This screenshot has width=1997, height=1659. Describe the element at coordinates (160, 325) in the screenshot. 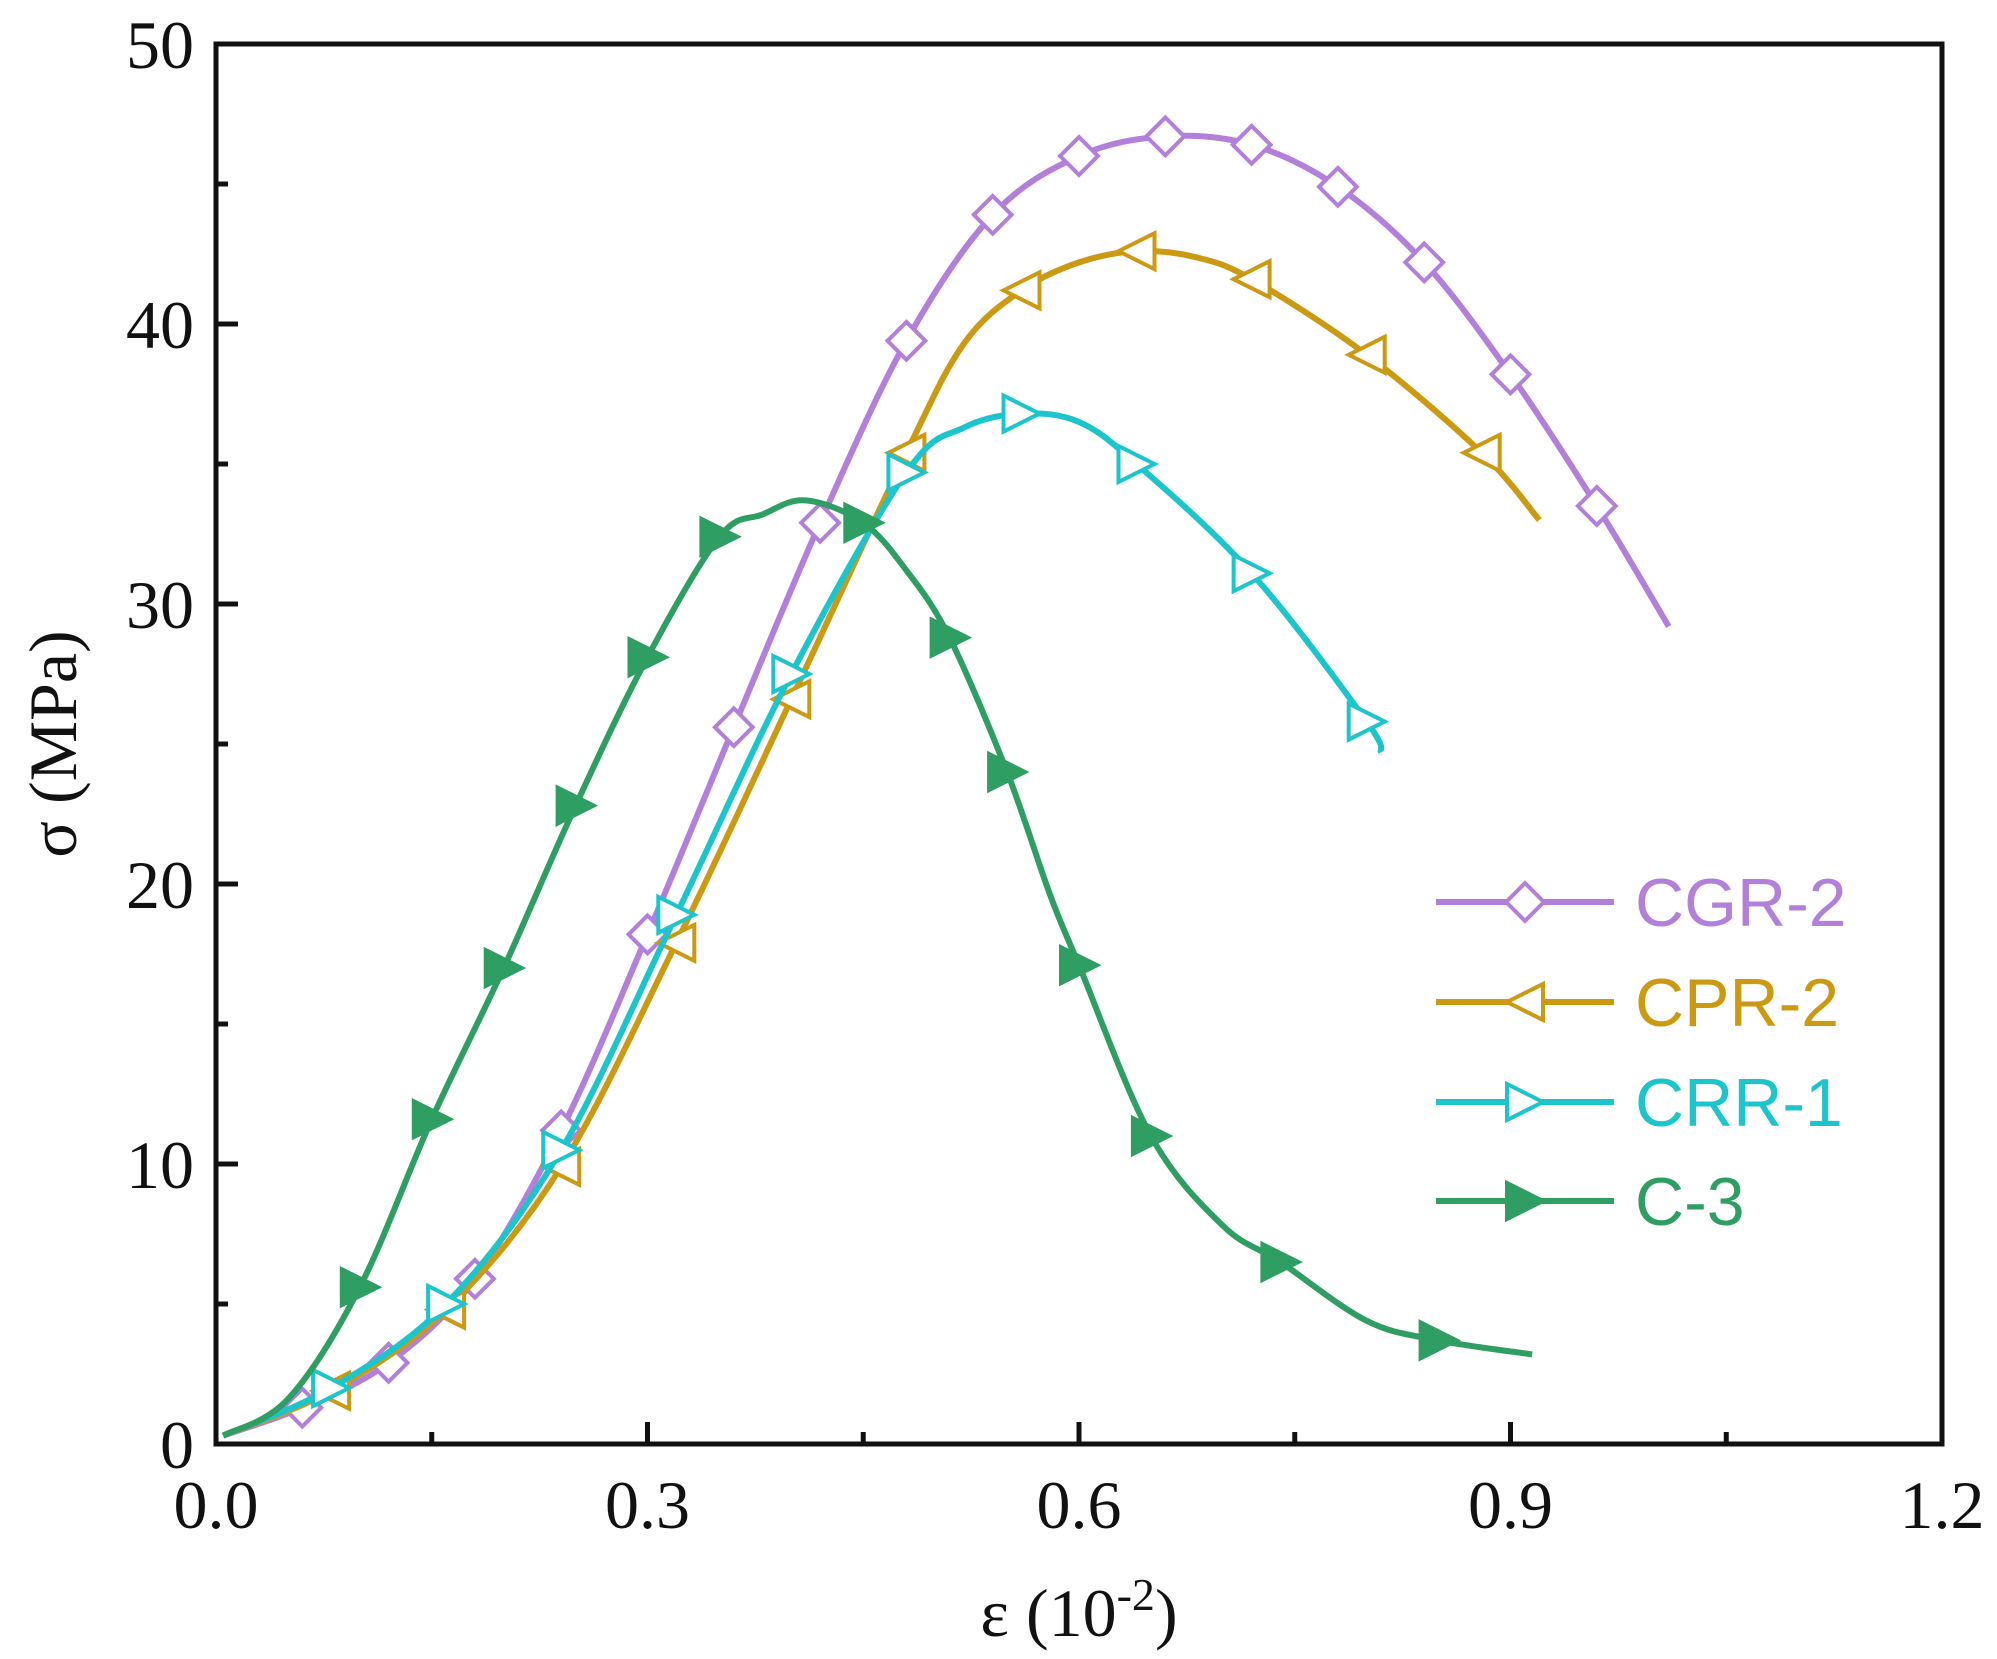

I see `y-tick-label: 40` at that location.